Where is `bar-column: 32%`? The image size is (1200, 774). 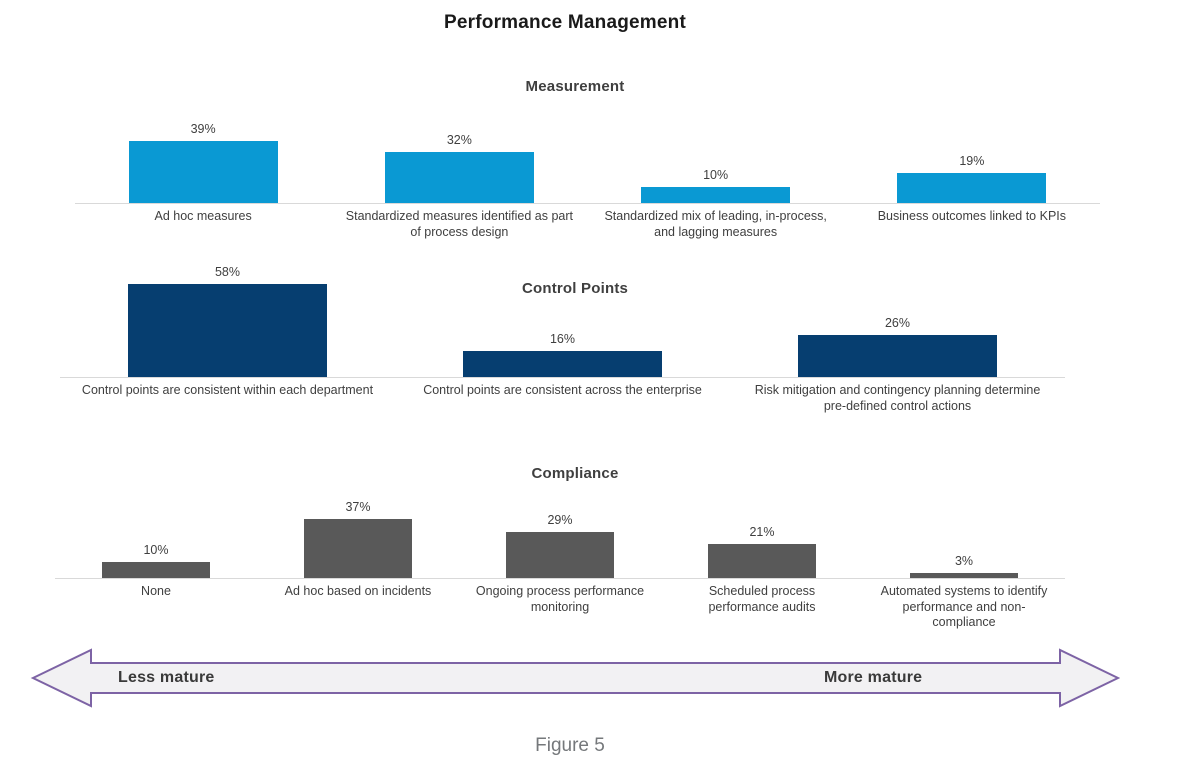
bar-column: 32% is located at coordinates (459, 168).